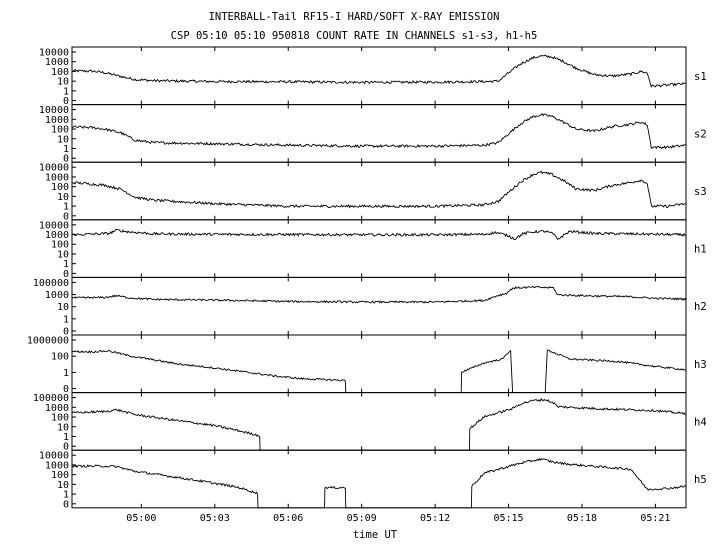 This screenshot has height=550, width=720. I want to click on panel-ytick-label-h2-4: 0, so click(66, 332).